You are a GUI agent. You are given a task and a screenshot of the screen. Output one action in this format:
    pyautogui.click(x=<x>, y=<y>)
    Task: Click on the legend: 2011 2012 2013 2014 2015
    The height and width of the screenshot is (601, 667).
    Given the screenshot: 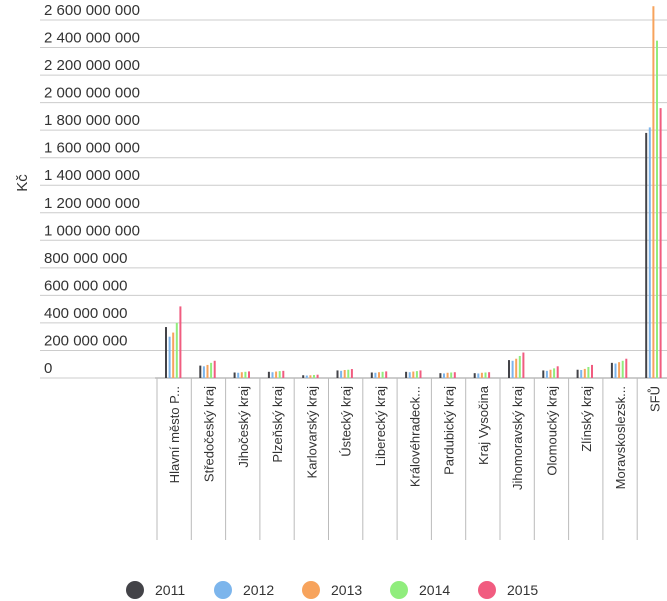 What is the action you would take?
    pyautogui.click(x=332, y=590)
    